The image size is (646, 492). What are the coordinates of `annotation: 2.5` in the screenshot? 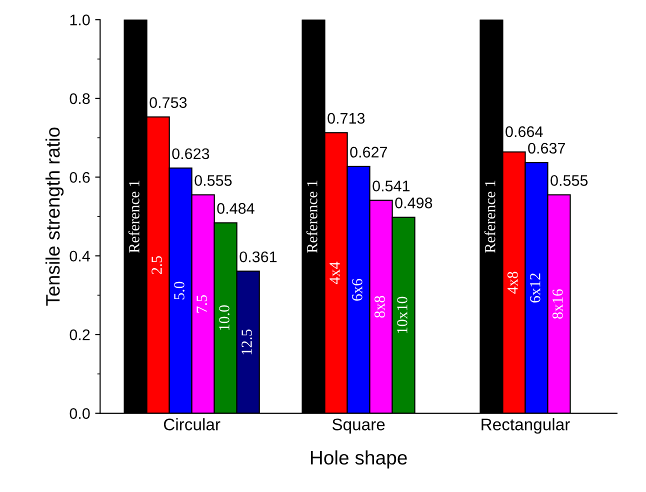 It's located at (157, 265).